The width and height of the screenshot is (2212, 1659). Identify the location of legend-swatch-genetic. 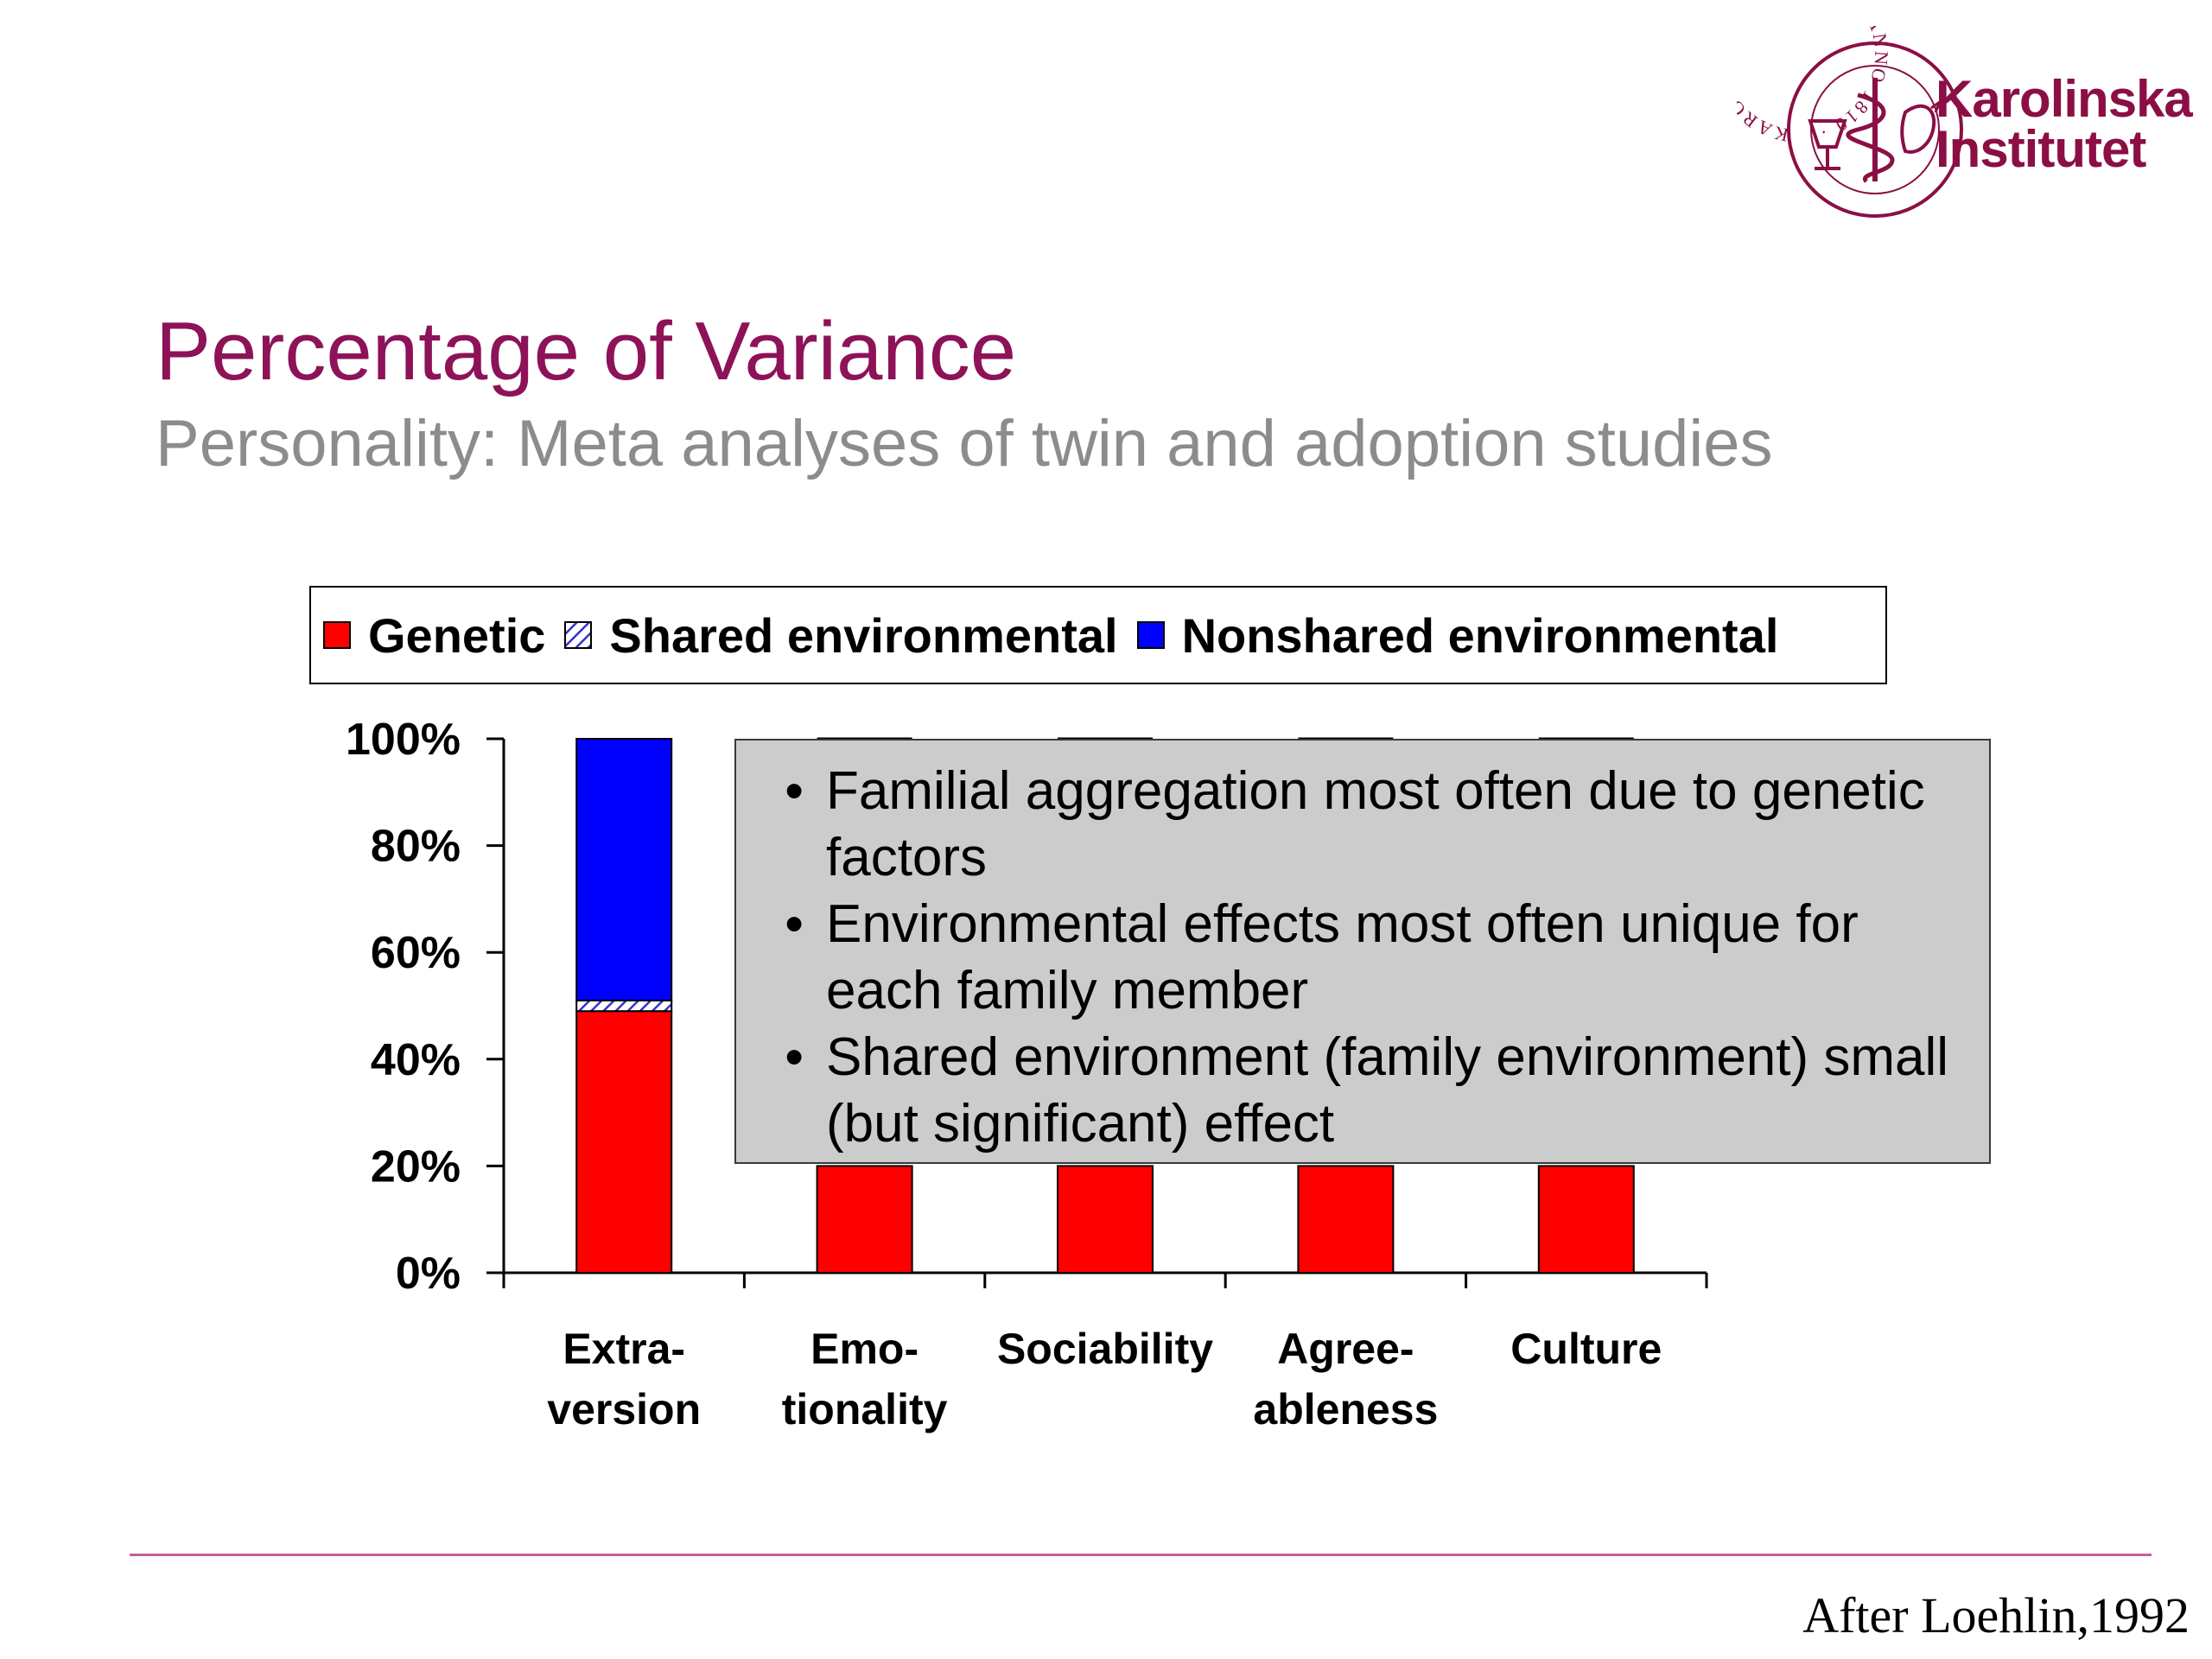
(337, 635).